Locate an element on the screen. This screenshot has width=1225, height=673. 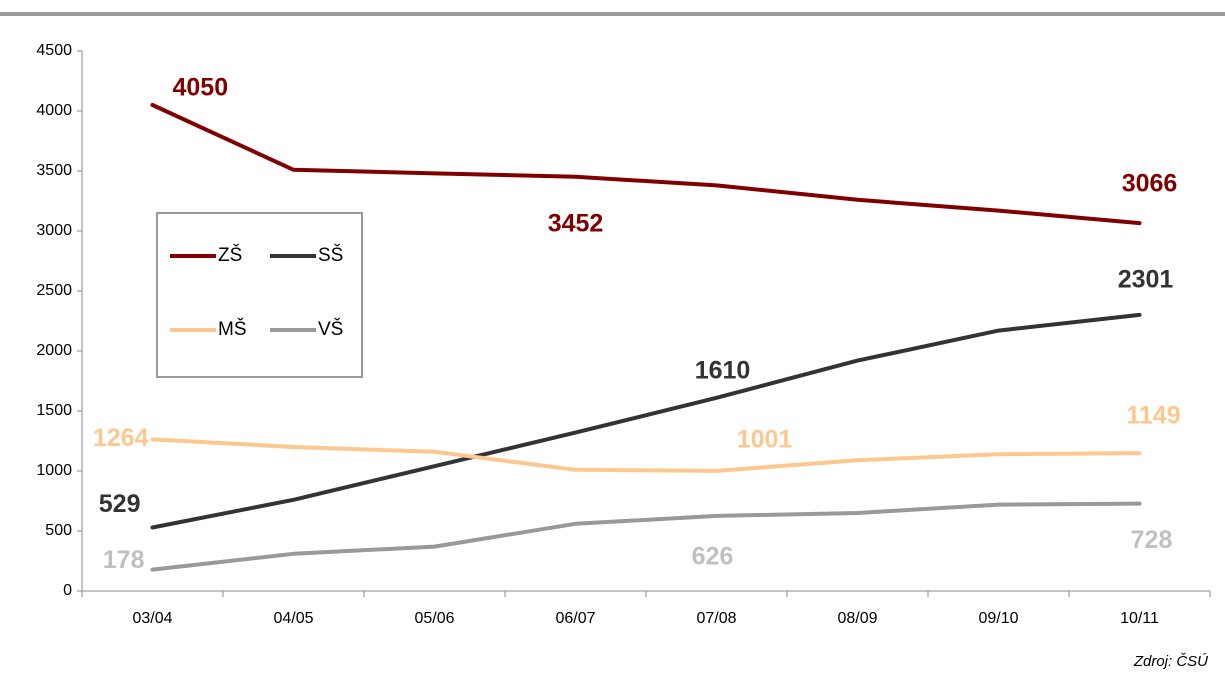
legend-label: SŠ is located at coordinates (330, 255).